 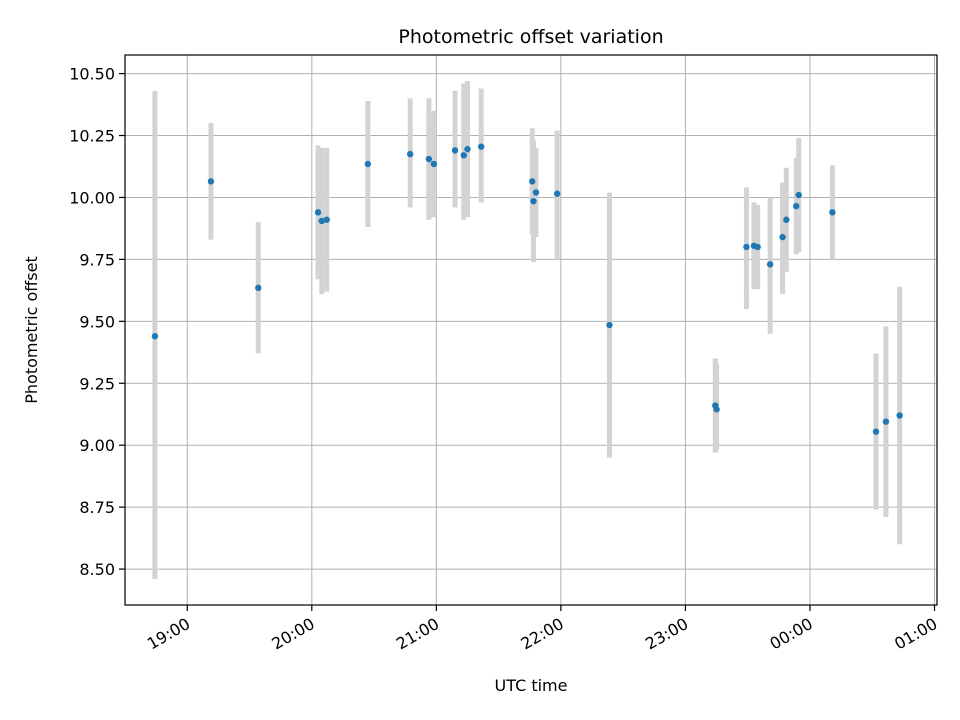 What do you see at coordinates (92, 136) in the screenshot?
I see `y-tick-label: 10.25` at bounding box center [92, 136].